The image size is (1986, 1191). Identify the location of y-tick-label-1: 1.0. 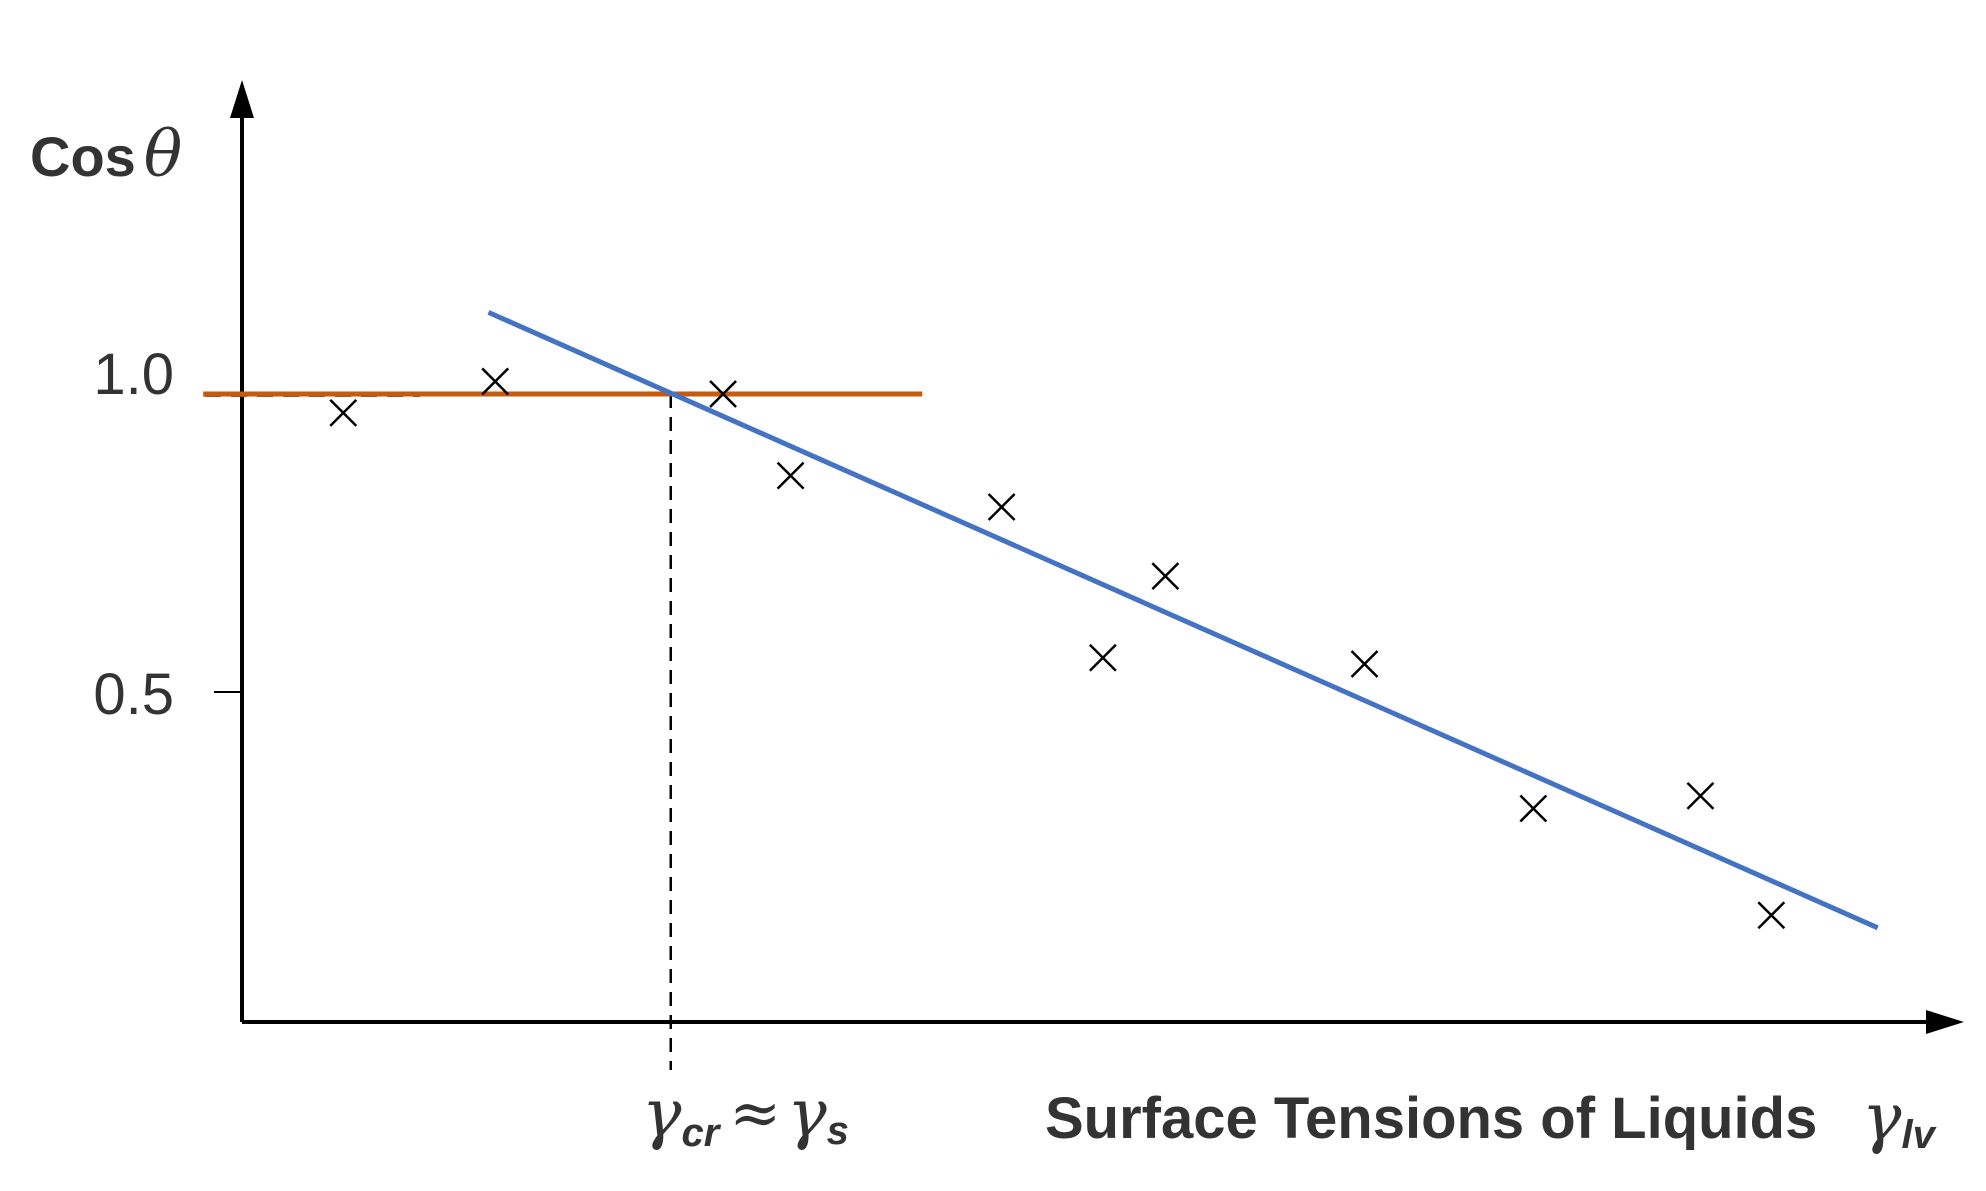
(133, 374).